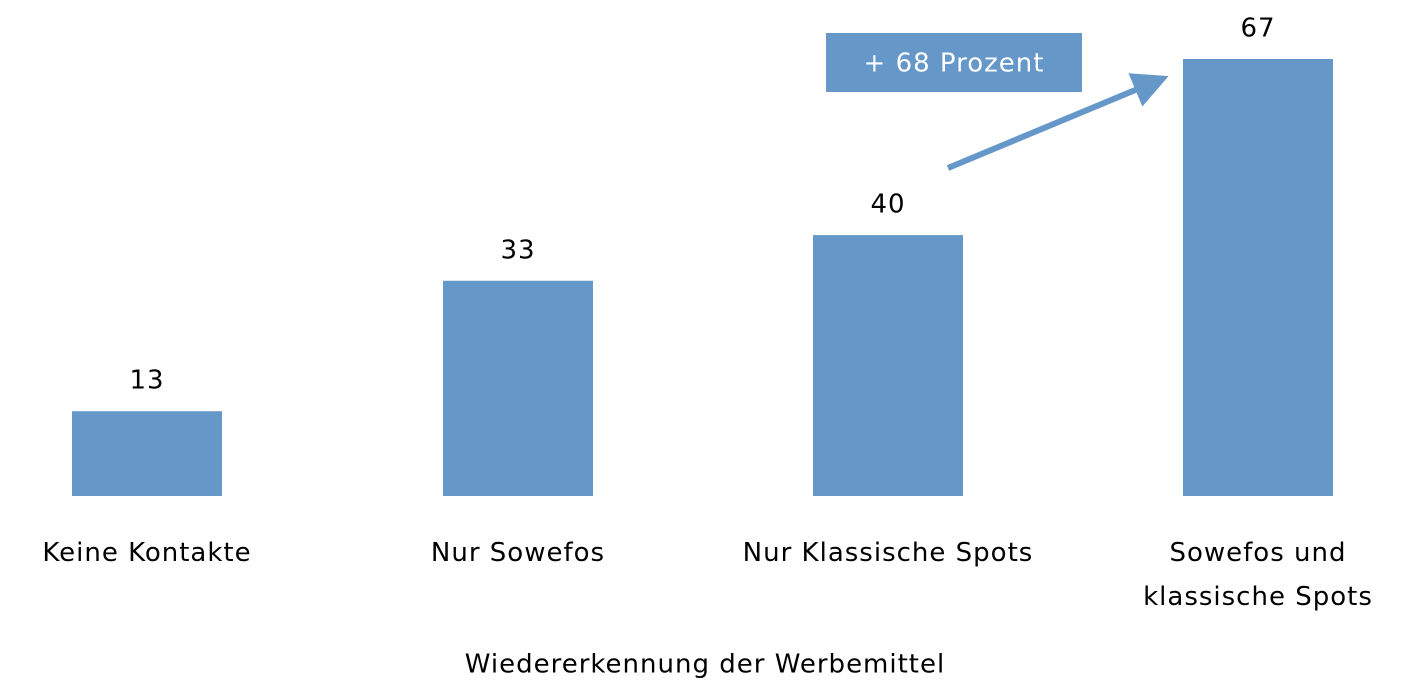 The width and height of the screenshot is (1411, 687). I want to click on value-label: 40, so click(887, 205).